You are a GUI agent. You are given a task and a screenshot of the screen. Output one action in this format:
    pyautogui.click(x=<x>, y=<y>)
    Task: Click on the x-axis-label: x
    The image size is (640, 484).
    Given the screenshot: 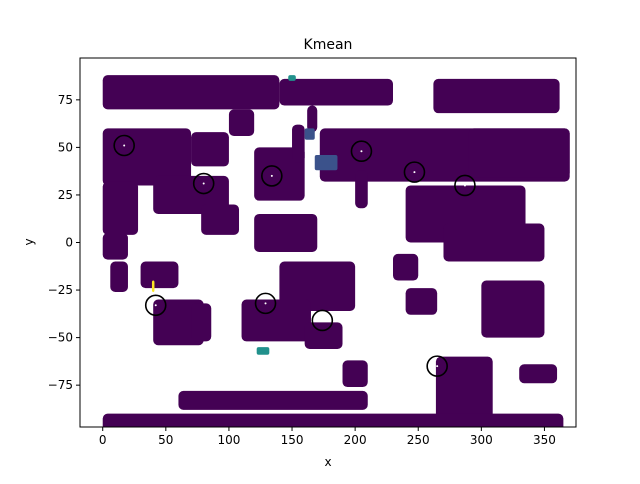 What is the action you would take?
    pyautogui.click(x=327, y=462)
    